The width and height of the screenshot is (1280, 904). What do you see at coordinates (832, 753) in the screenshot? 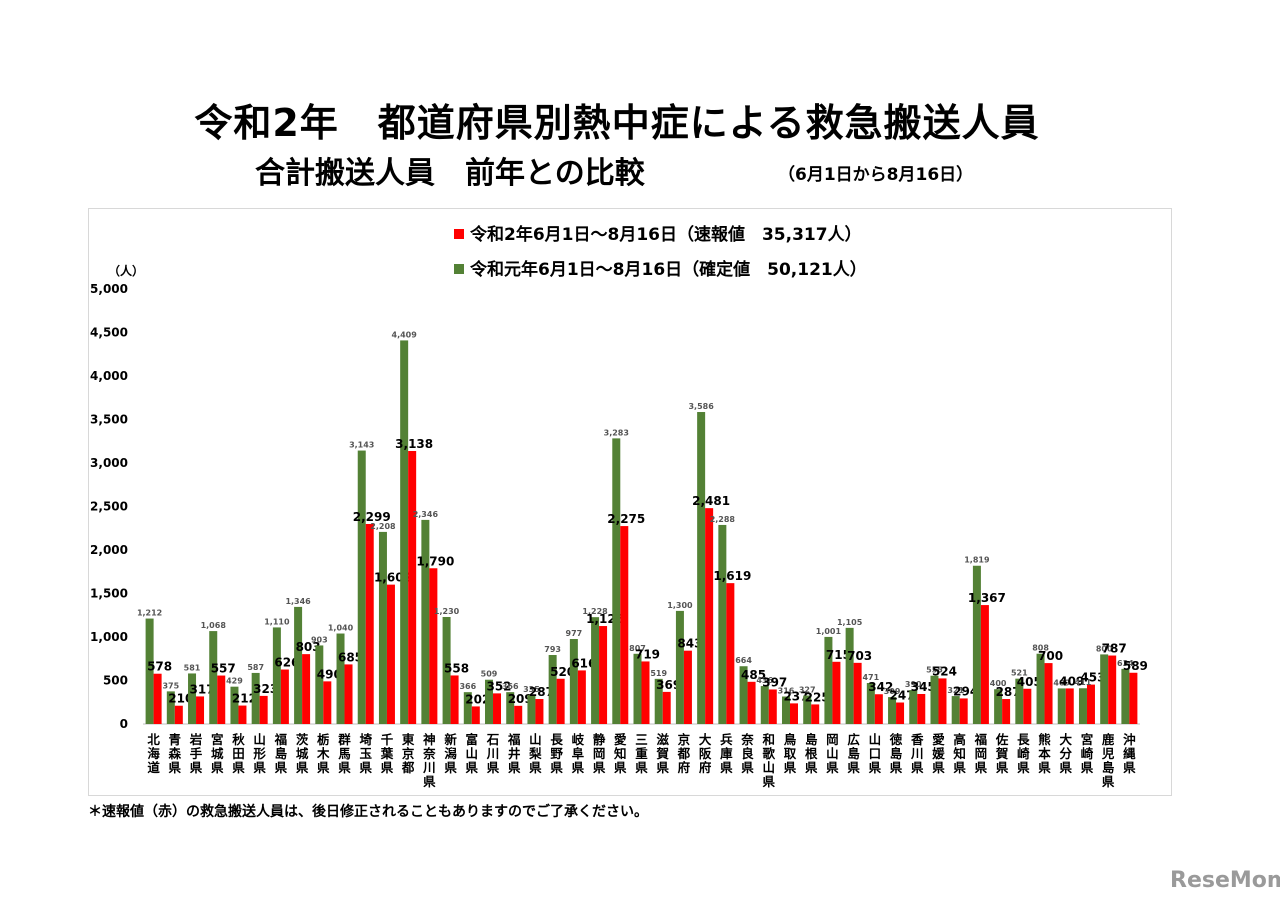
I see `x-tick-label: 岡山県` at bounding box center [832, 753].